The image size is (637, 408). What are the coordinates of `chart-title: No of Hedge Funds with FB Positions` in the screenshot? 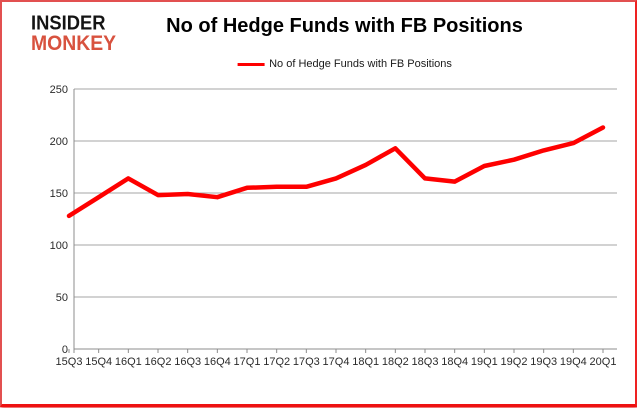 It's located at (344, 26).